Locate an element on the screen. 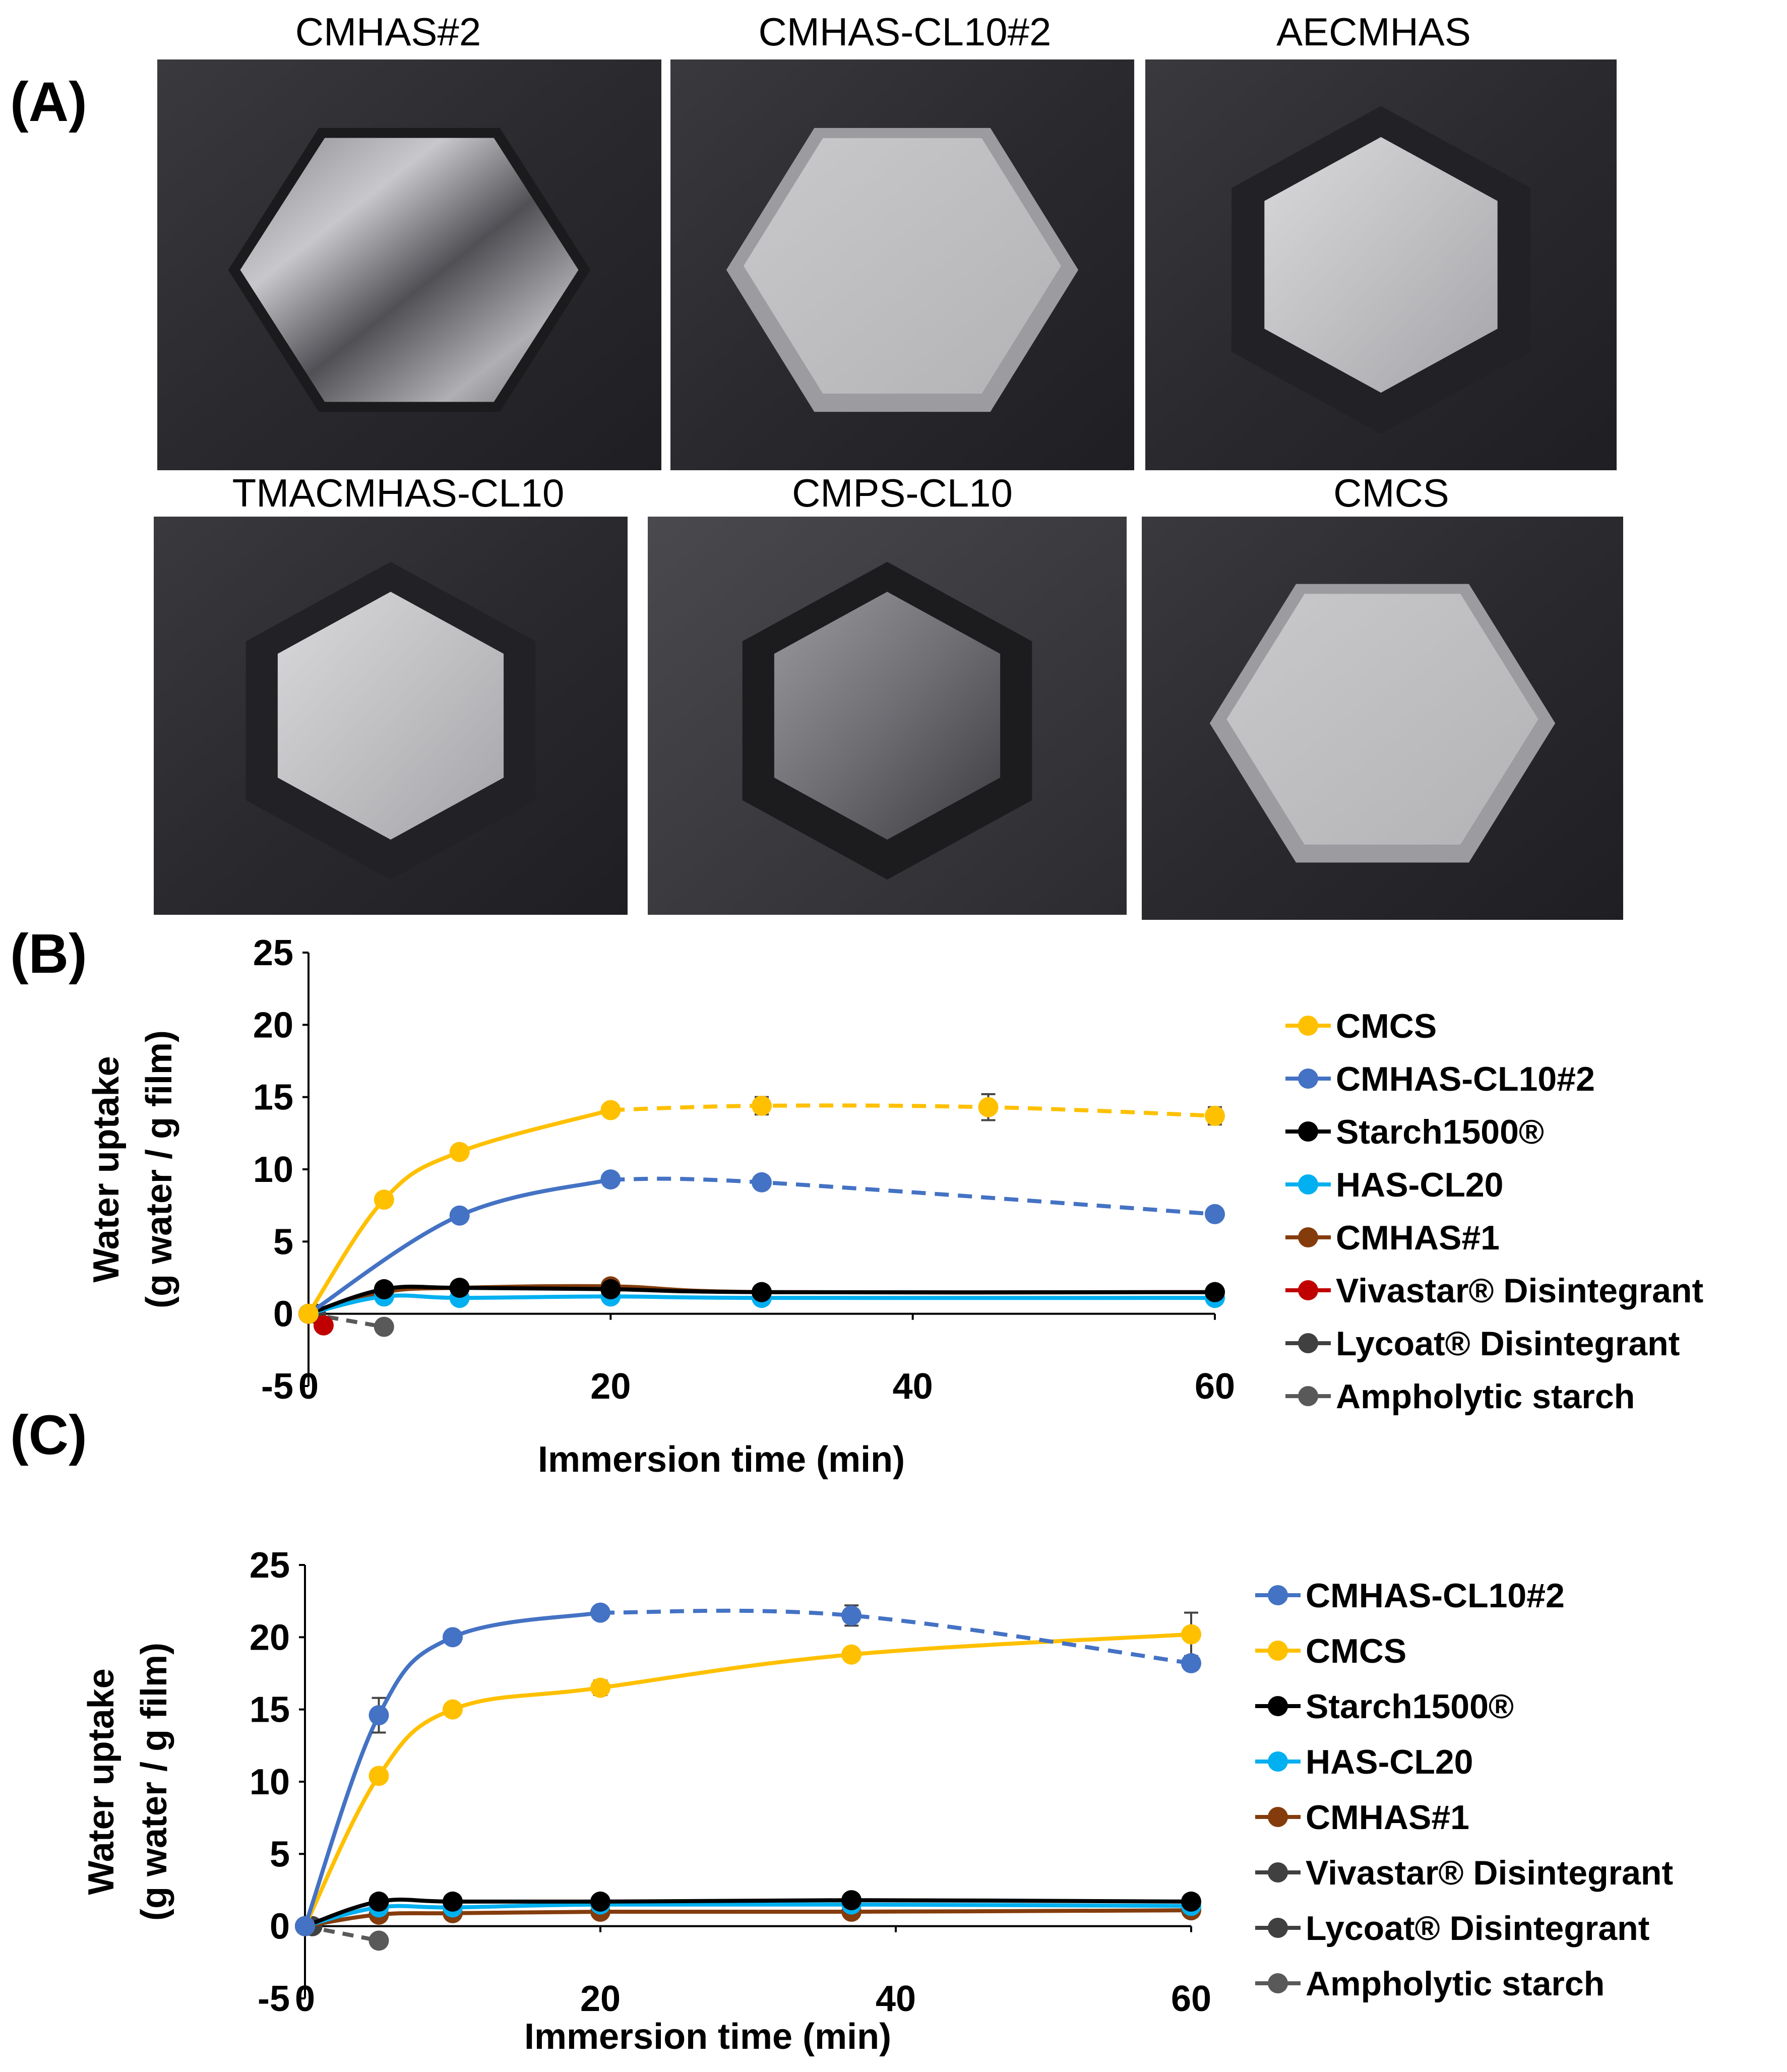 Image resolution: width=1787 pixels, height=2072 pixels. photo-label: CMCS is located at coordinates (1391, 493).